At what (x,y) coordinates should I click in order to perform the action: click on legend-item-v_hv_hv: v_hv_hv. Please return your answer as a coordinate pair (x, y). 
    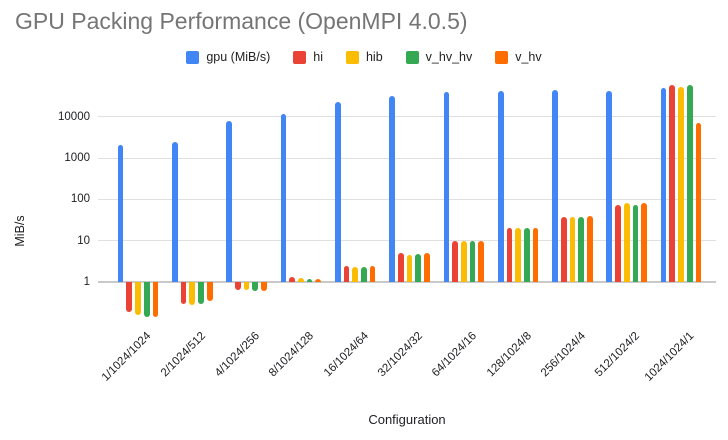
    Looking at the image, I should click on (439, 57).